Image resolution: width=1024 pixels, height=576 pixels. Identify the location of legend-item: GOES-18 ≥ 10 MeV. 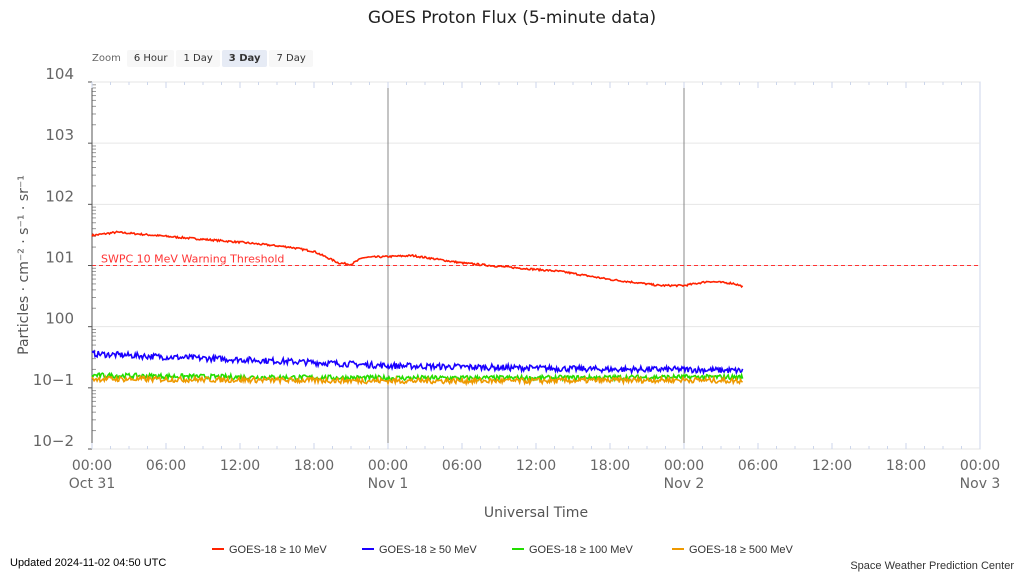
(278, 550).